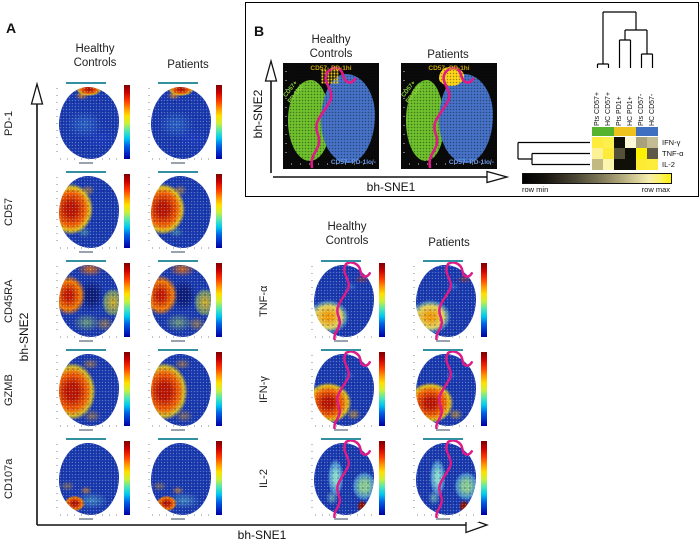 Image resolution: width=700 pixels, height=542 pixels. Describe the element at coordinates (377, 479) in the screenshot. I see `marker-row: IL-2` at that location.